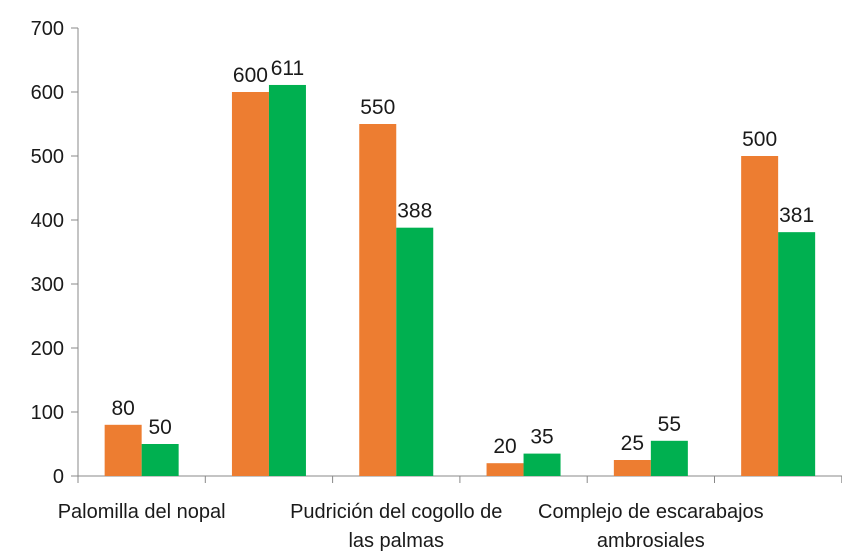  Describe the element at coordinates (47, 349) in the screenshot. I see `y-tick-label: 200` at that location.